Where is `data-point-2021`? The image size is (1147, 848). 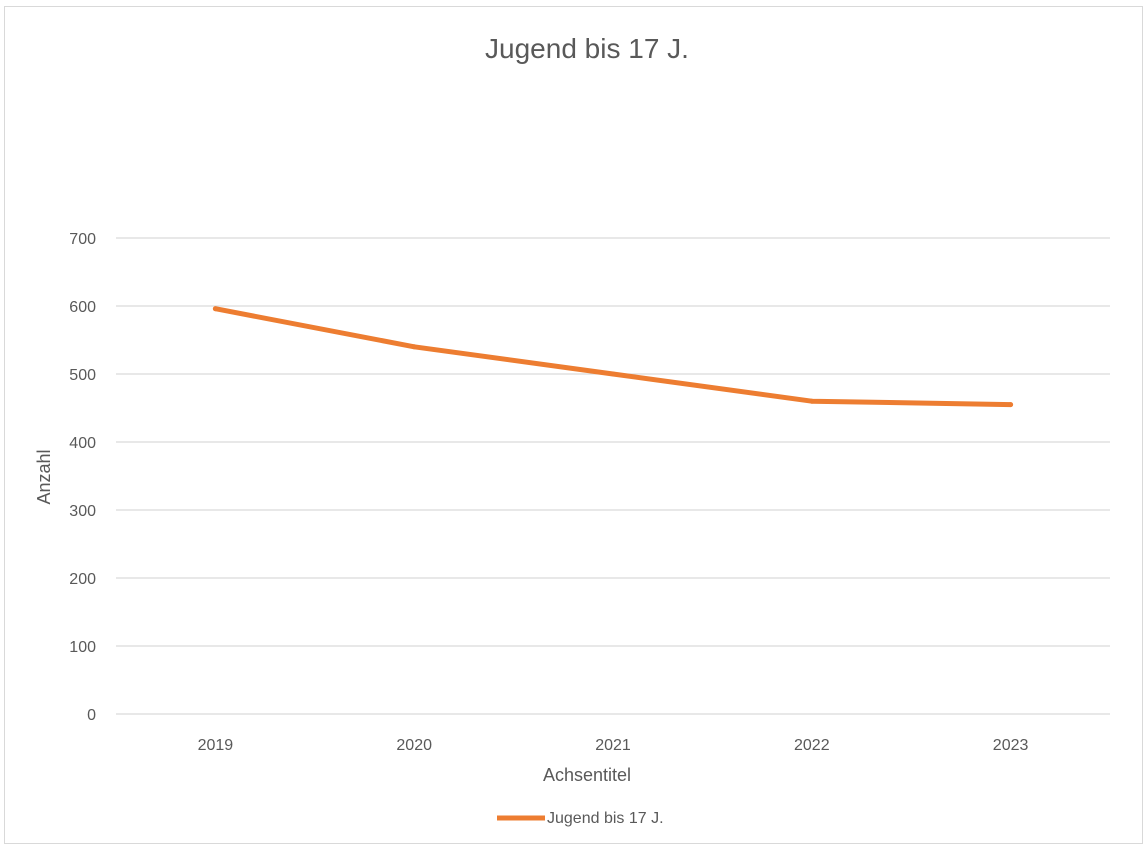
data-point-2021 is located at coordinates (613, 374).